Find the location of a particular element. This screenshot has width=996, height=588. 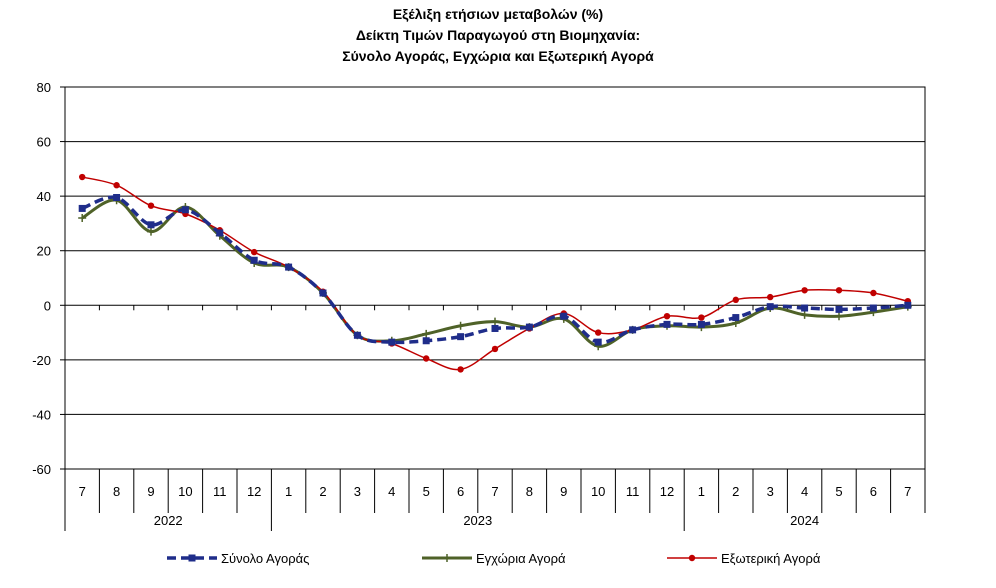

y-tick-label: 60 is located at coordinates (44, 142).